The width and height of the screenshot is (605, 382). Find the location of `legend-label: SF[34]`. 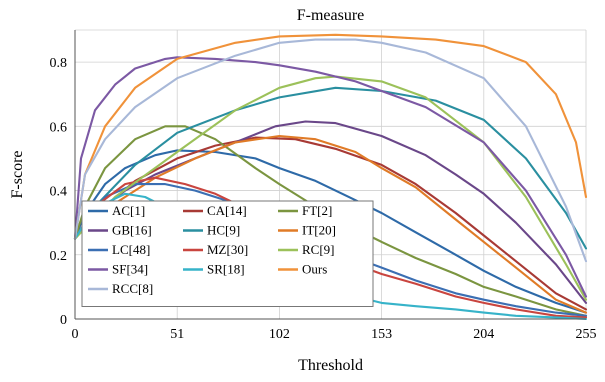

legend-label: SF[34] is located at coordinates (130, 269).